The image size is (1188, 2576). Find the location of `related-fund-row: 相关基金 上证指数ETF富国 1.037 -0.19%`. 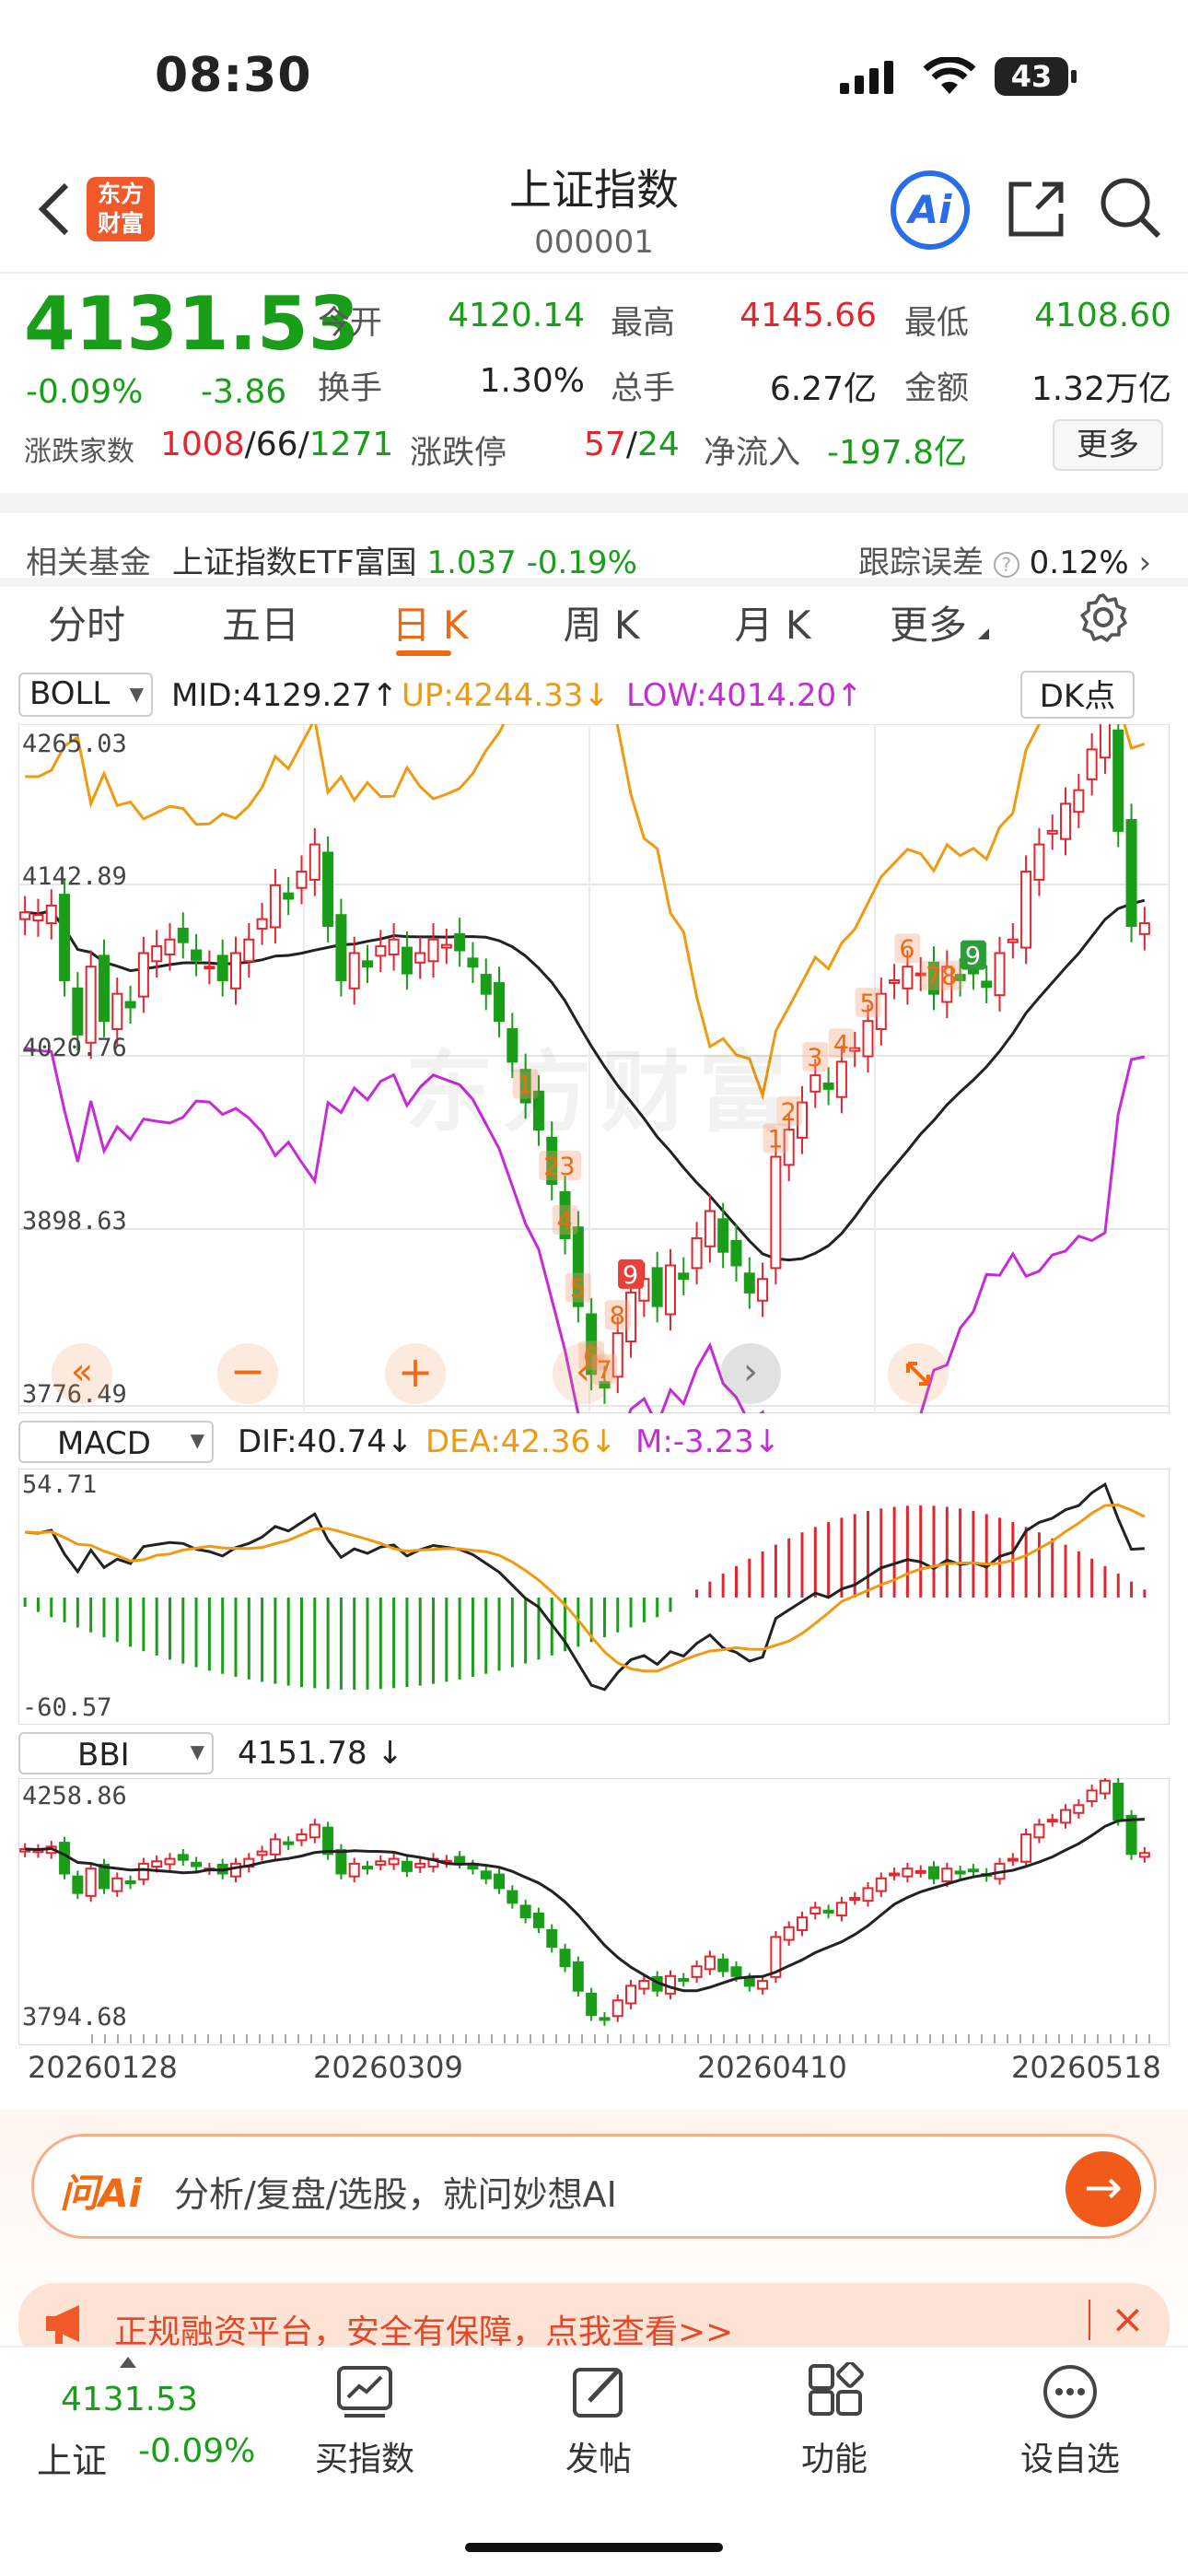

related-fund-row: 相关基金 上证指数ETF富国 1.037 -0.19% is located at coordinates (331, 559).